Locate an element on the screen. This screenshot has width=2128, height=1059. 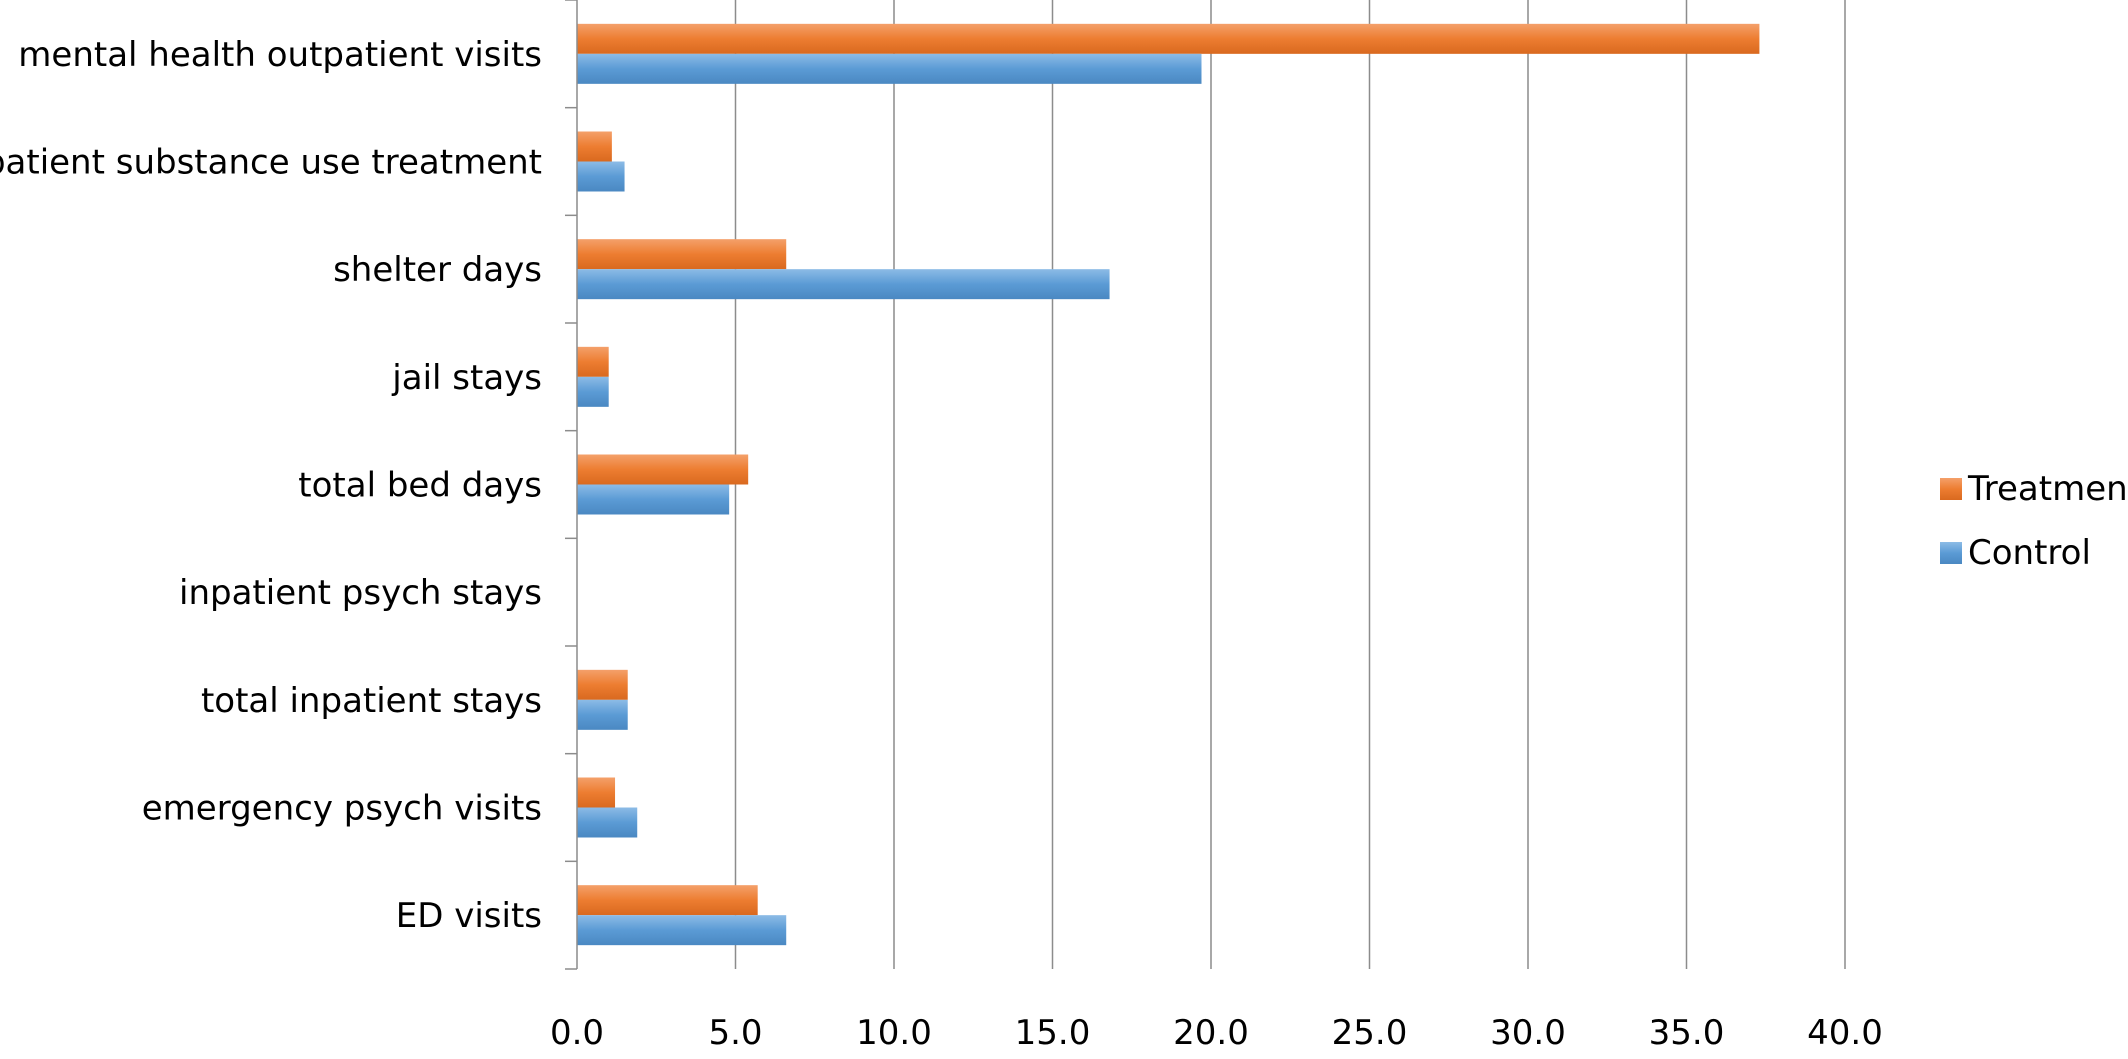
category-label: mental health outpatient visits is located at coordinates (280, 55).